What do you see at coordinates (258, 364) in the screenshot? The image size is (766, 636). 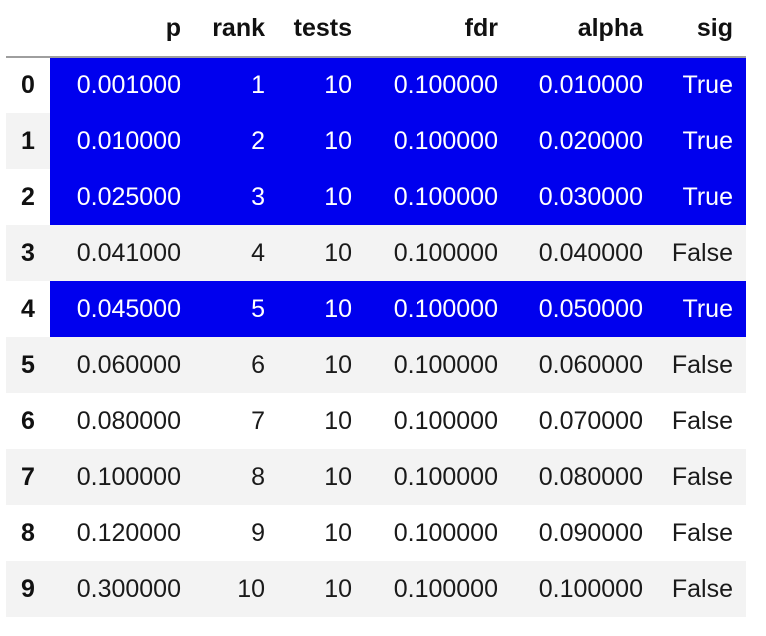 I see `cell-rank: 6` at bounding box center [258, 364].